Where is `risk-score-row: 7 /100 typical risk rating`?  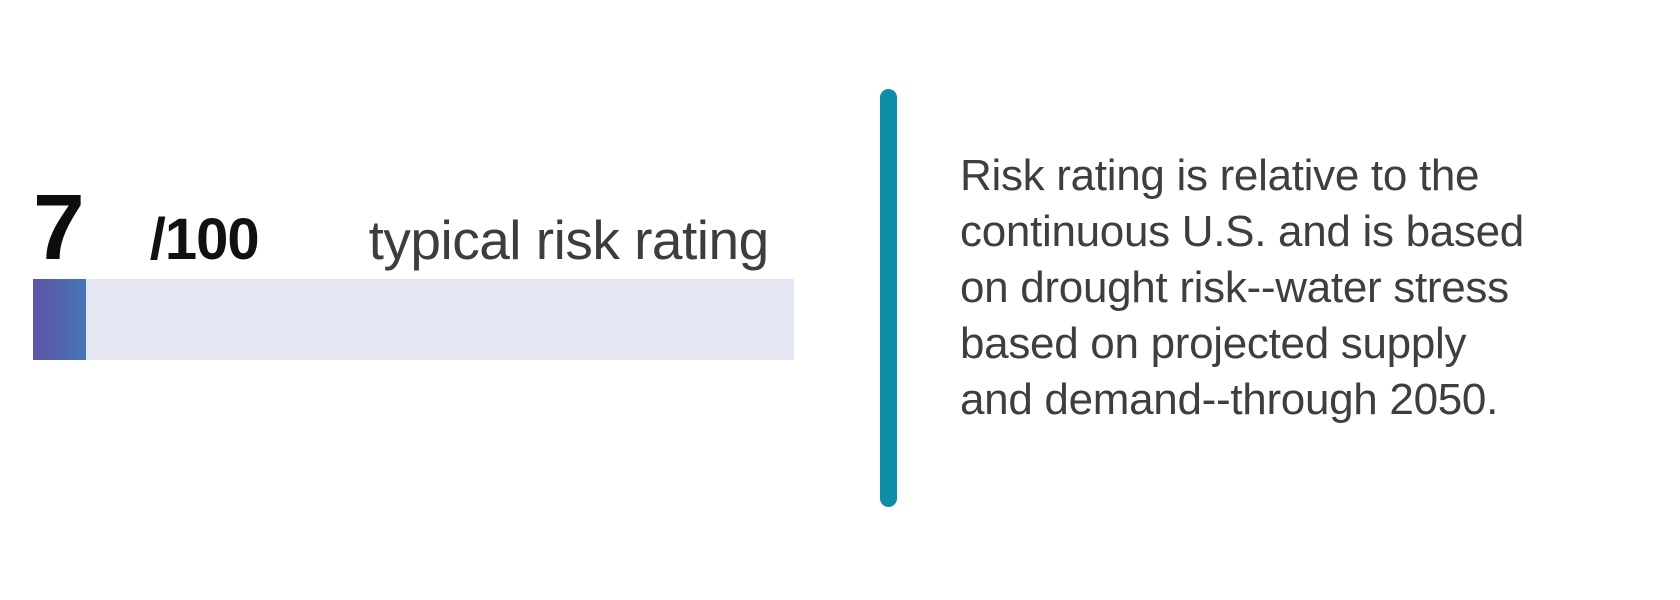
risk-score-row: 7 /100 typical risk rating is located at coordinates (401, 227).